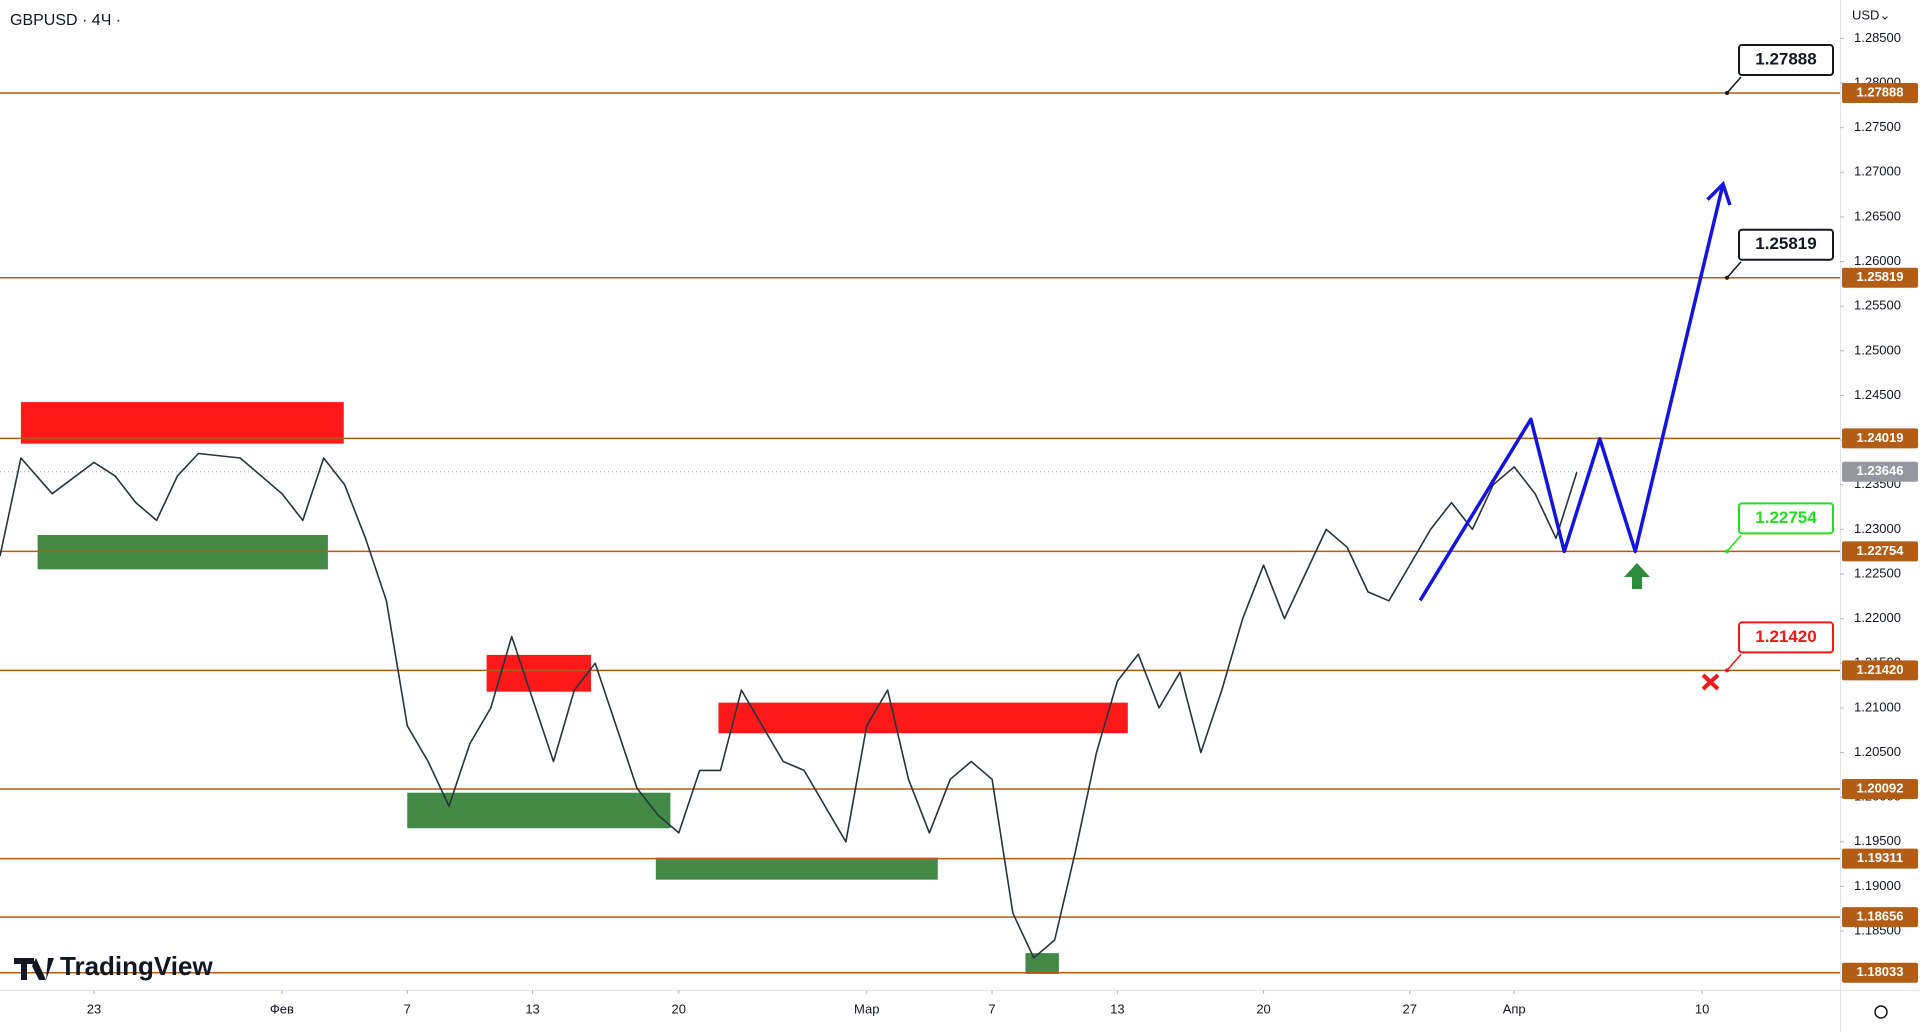  Describe the element at coordinates (1877, 394) in the screenshot. I see `y-tick-label: 1.24500` at that location.